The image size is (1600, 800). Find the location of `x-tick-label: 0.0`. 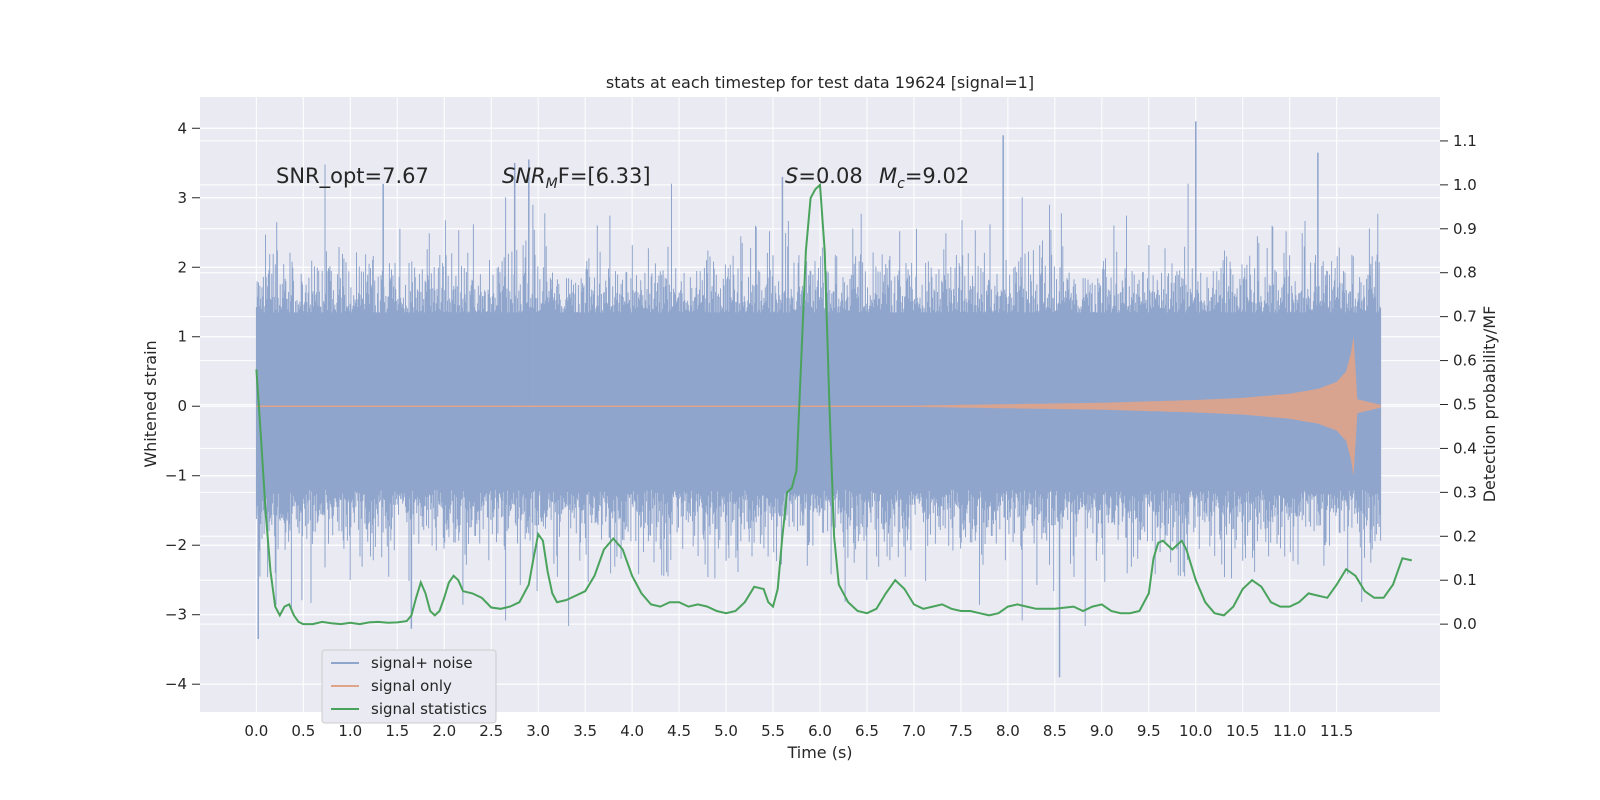

x-tick-label: 0.0 is located at coordinates (256, 731).